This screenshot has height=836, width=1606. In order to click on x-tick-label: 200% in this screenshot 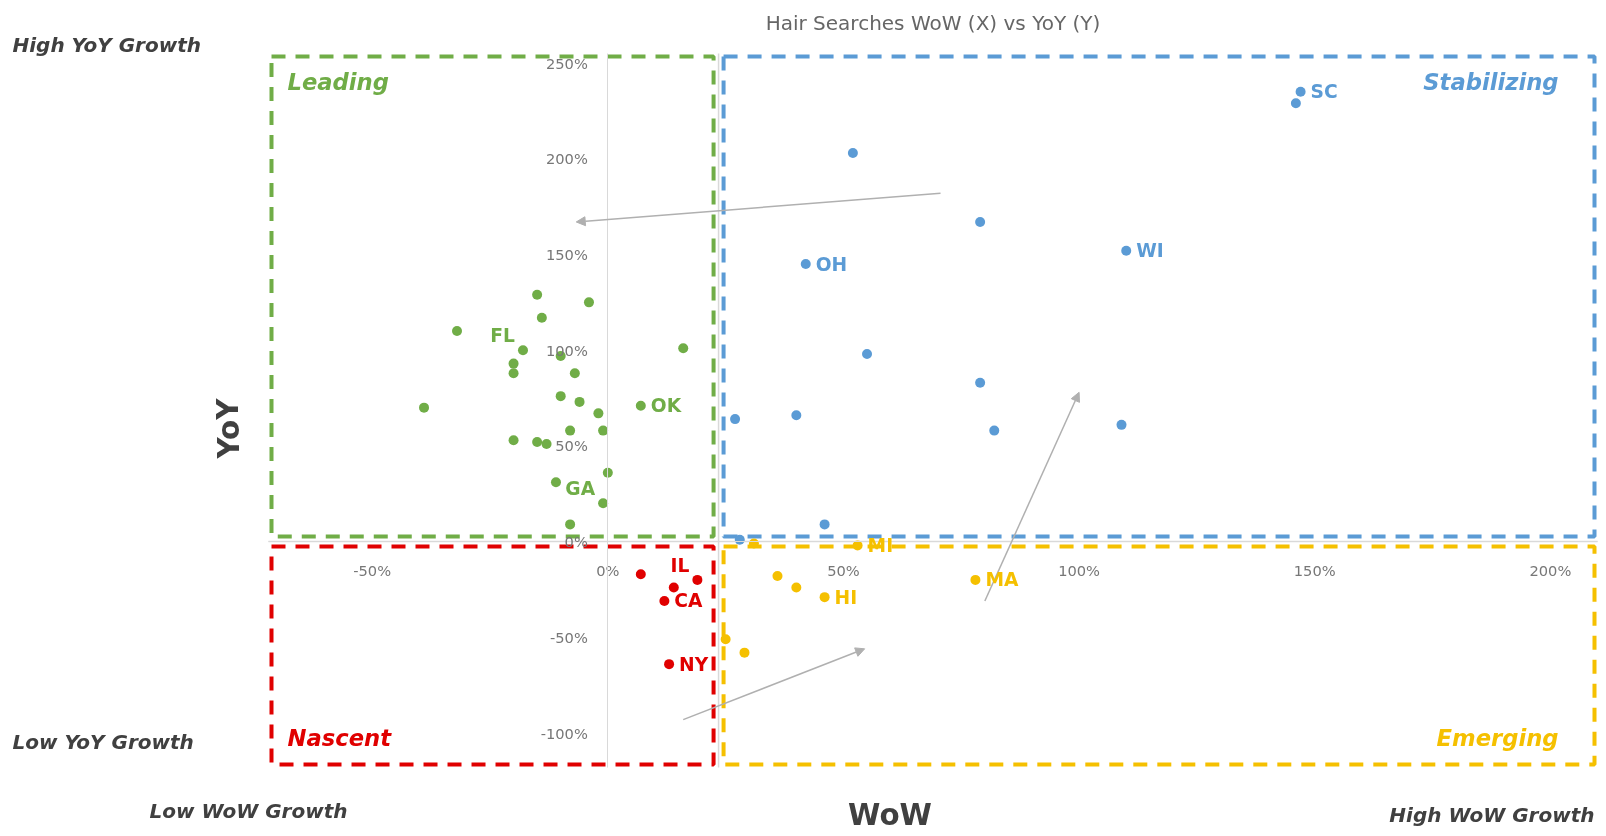, I will do `click(1550, 570)`.